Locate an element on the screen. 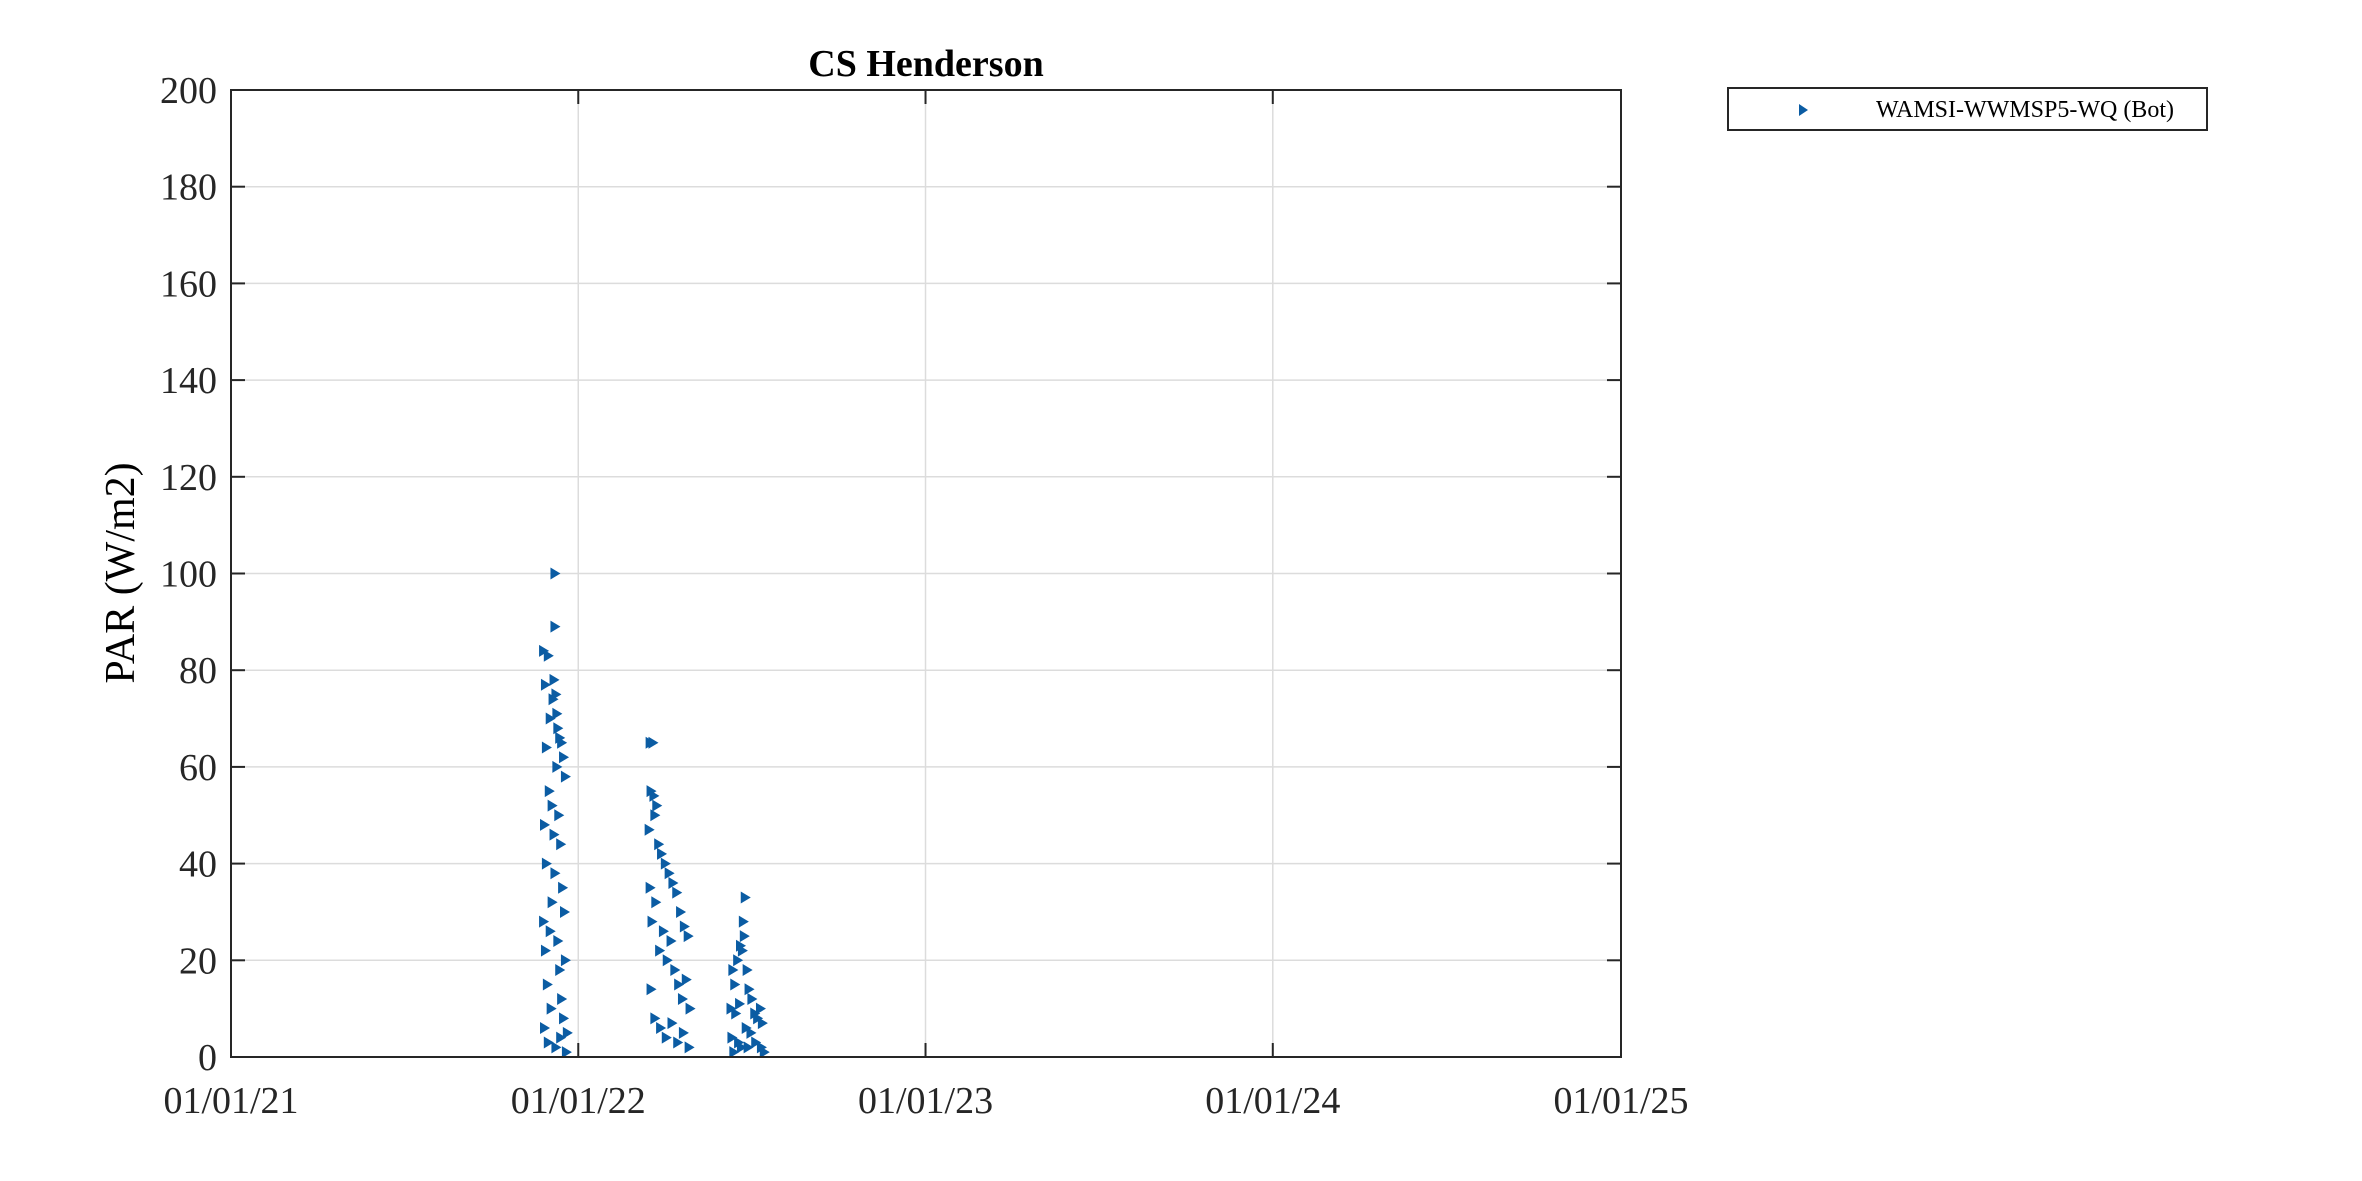  x-tick-label: 01/01/21 is located at coordinates (230, 1101).